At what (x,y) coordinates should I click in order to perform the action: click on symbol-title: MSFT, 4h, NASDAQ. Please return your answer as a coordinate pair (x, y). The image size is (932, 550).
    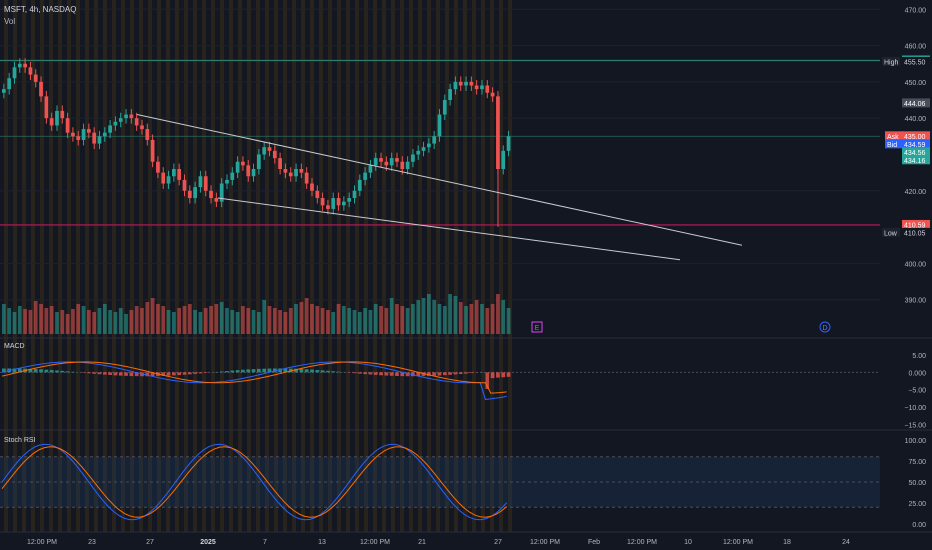
    Looking at the image, I should click on (40, 9).